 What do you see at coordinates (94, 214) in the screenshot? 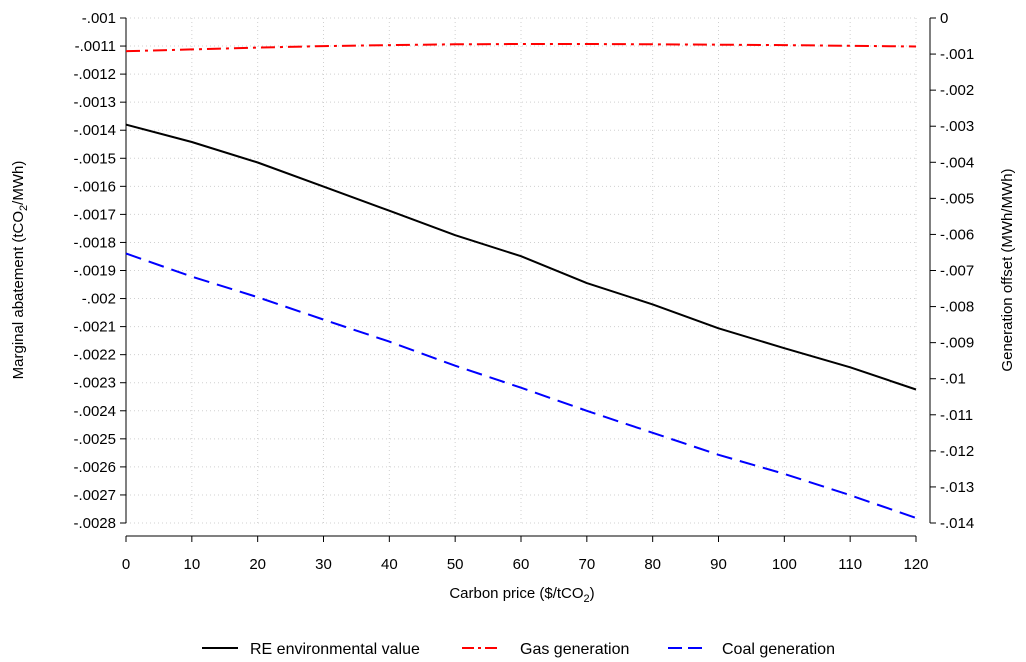
I see `left-y-tick-label: -.0017` at bounding box center [94, 214].